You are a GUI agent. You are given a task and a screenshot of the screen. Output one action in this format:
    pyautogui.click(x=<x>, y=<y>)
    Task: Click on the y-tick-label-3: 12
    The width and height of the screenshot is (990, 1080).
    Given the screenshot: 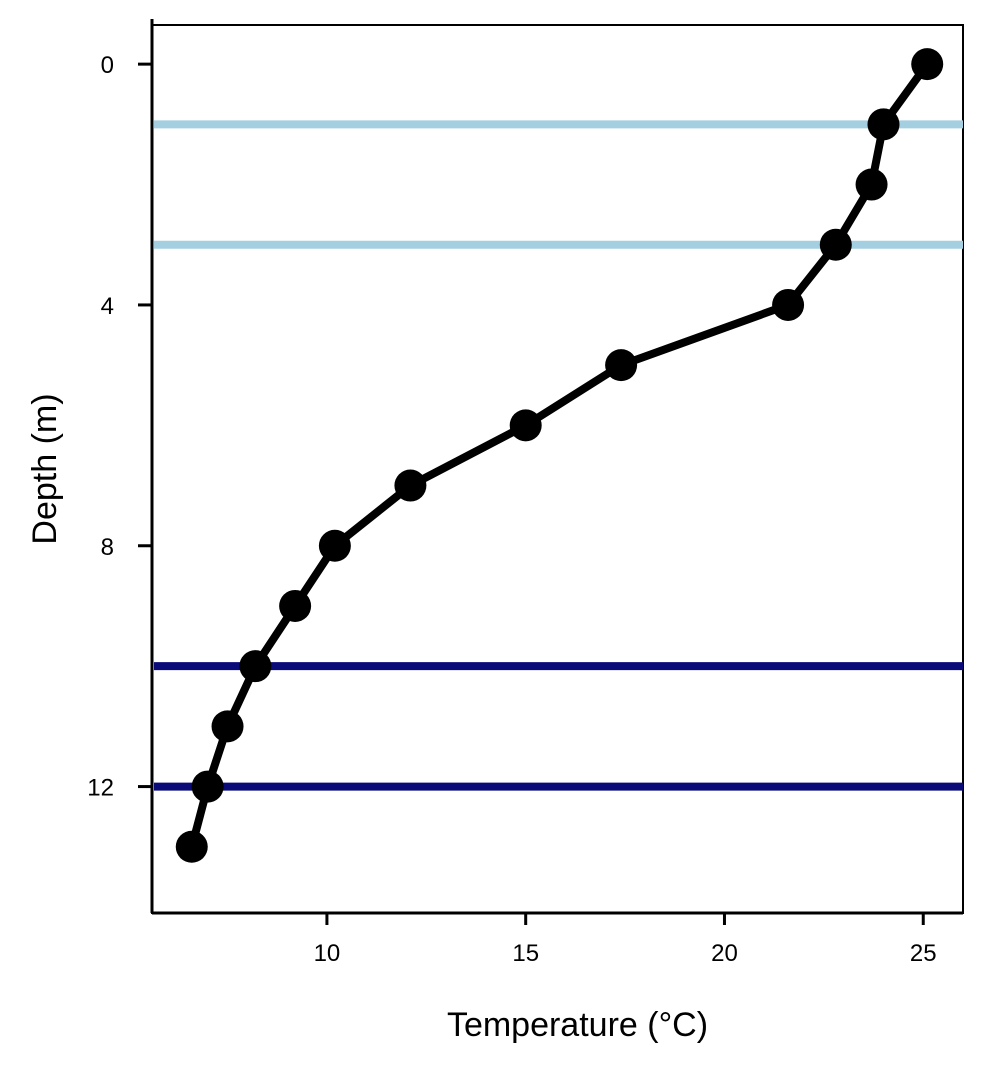 What is the action you would take?
    pyautogui.click(x=100, y=788)
    